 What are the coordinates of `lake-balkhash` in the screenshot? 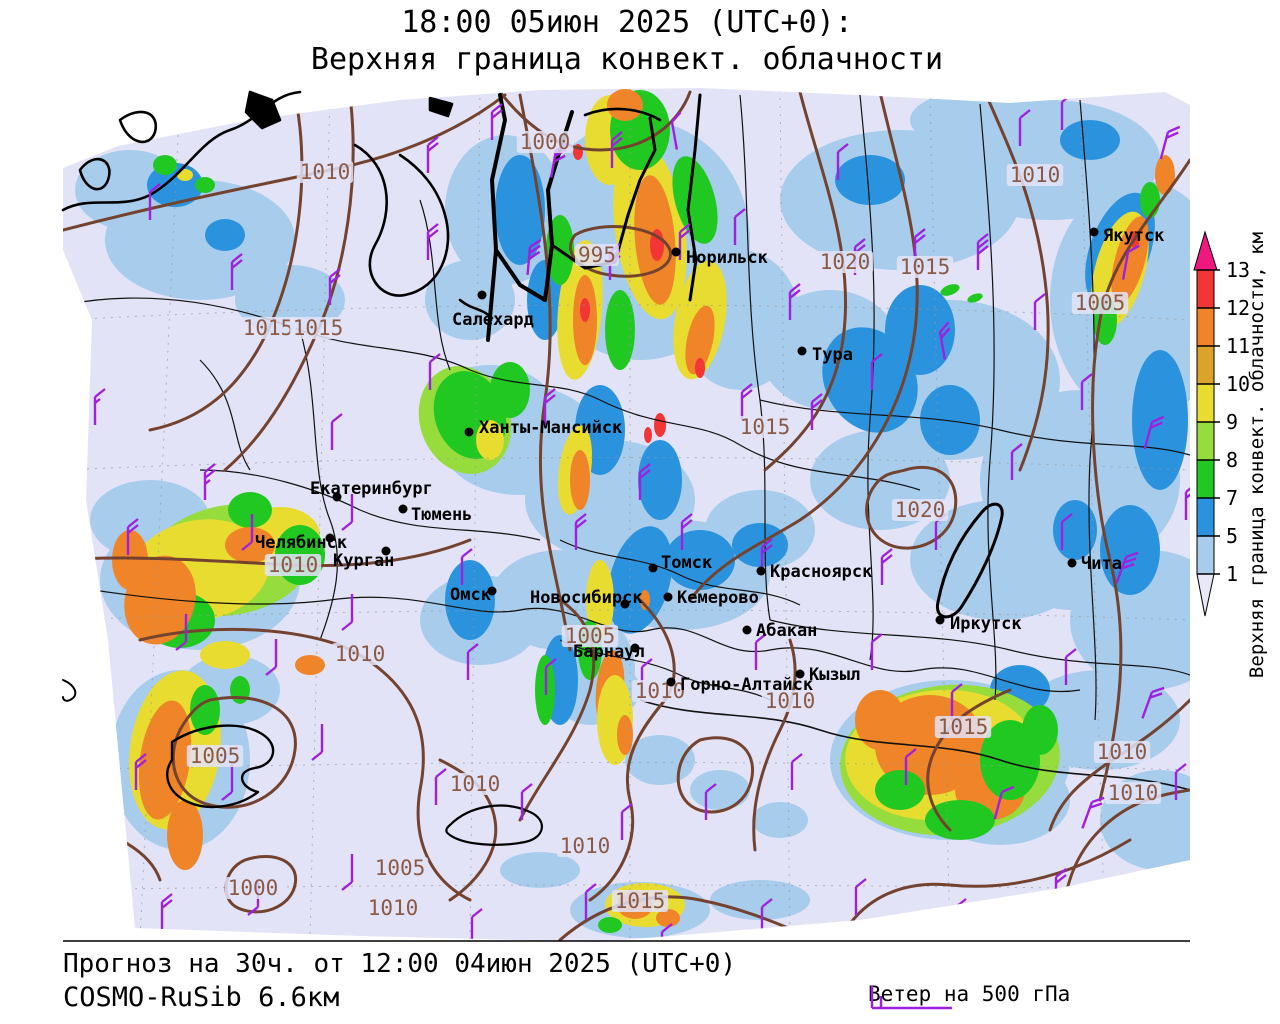 It's located at (220, 766).